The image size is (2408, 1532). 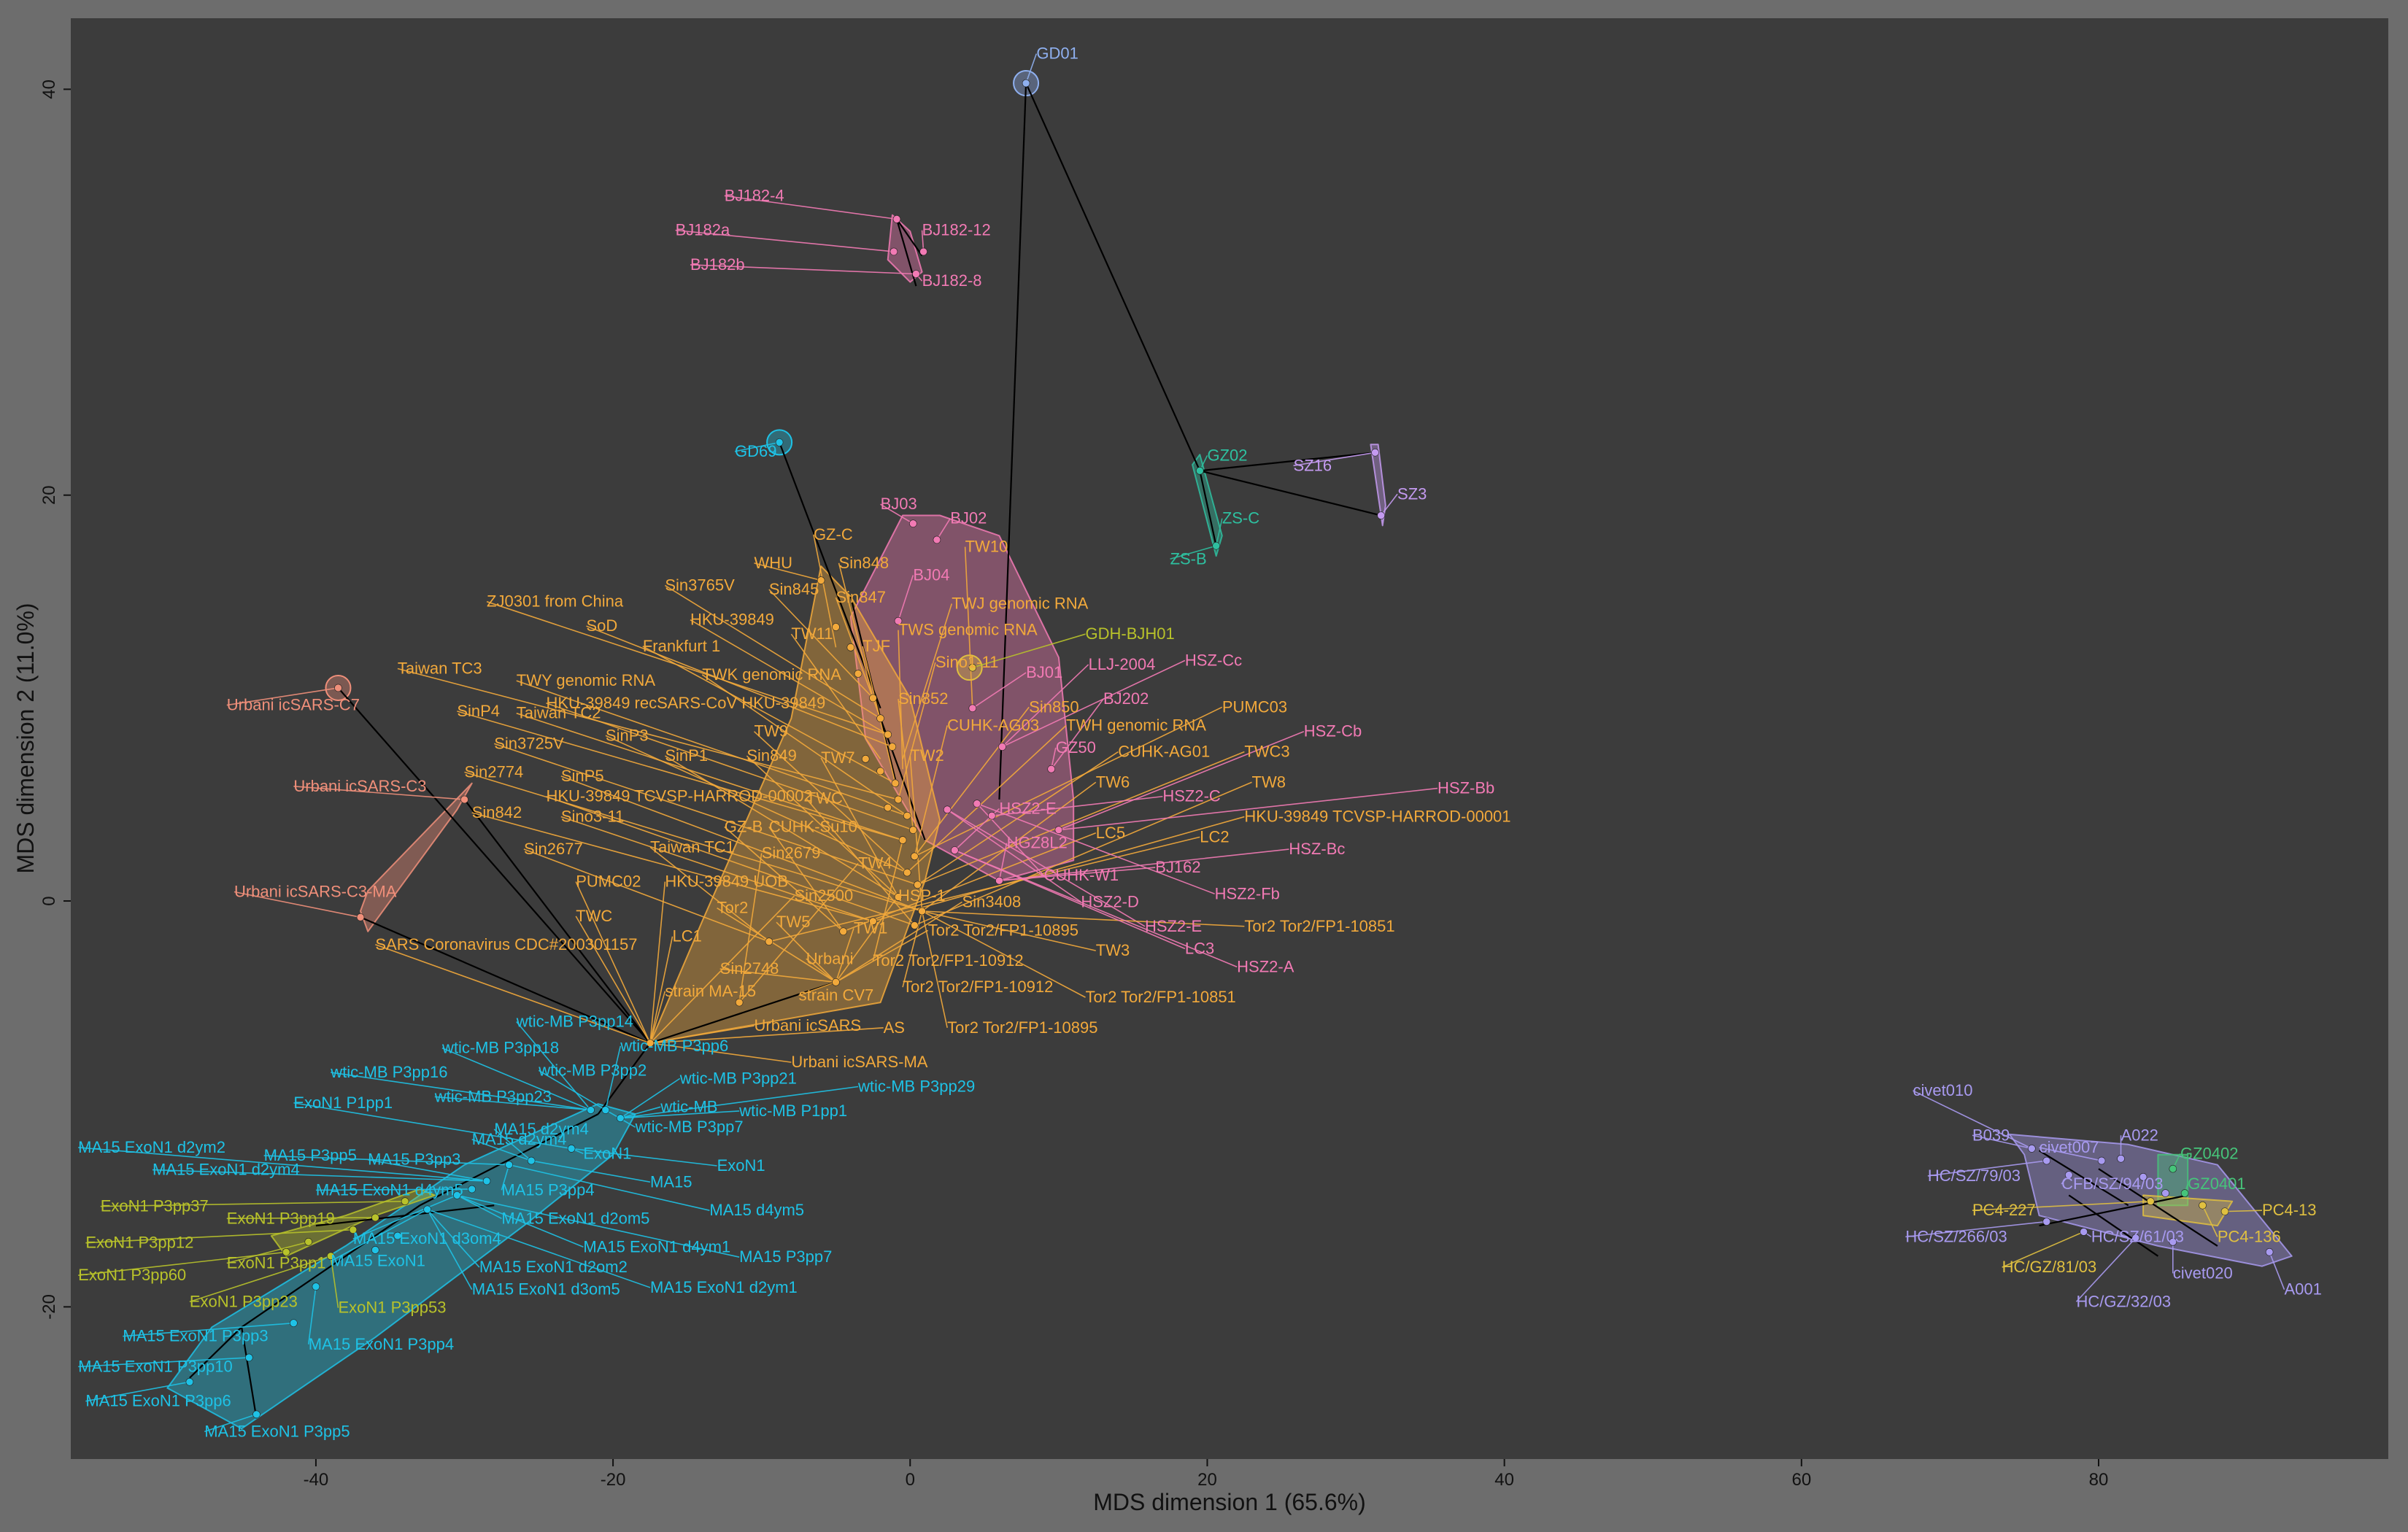 What do you see at coordinates (824, 896) in the screenshot?
I see `point-label-88: Sin2500` at bounding box center [824, 896].